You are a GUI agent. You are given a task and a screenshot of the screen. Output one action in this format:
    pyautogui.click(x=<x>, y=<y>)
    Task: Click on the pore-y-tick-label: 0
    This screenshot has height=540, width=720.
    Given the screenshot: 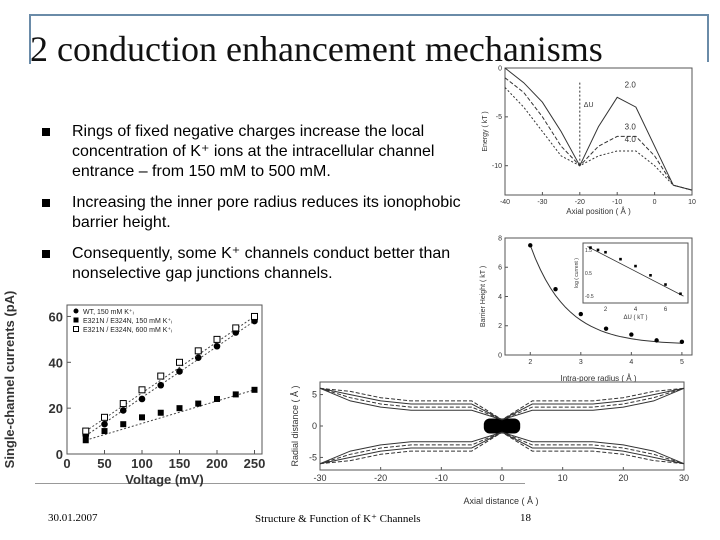 What is the action you would take?
    pyautogui.click(x=314, y=426)
    